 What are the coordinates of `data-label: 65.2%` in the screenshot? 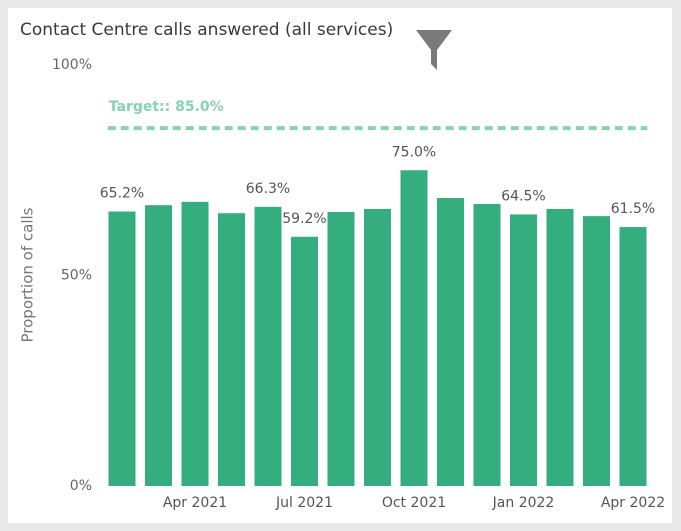 It's located at (122, 194).